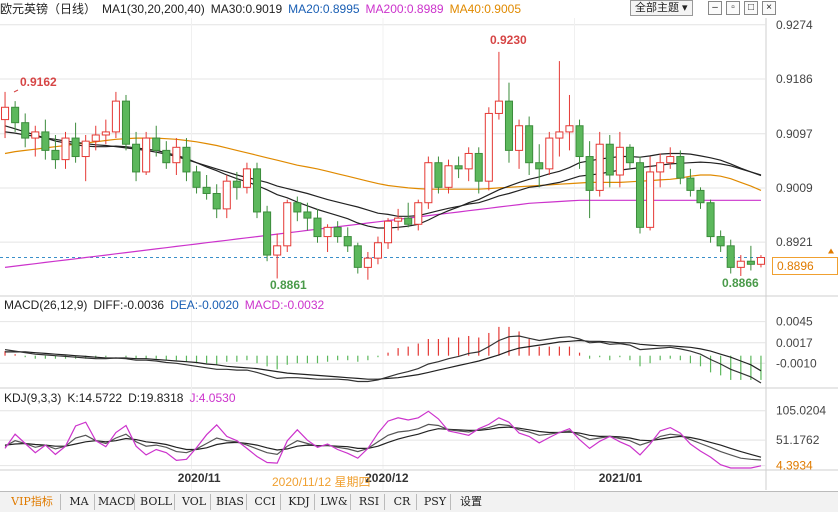  I want to click on macd-dif: DIFF:-0.0036, so click(129, 305).